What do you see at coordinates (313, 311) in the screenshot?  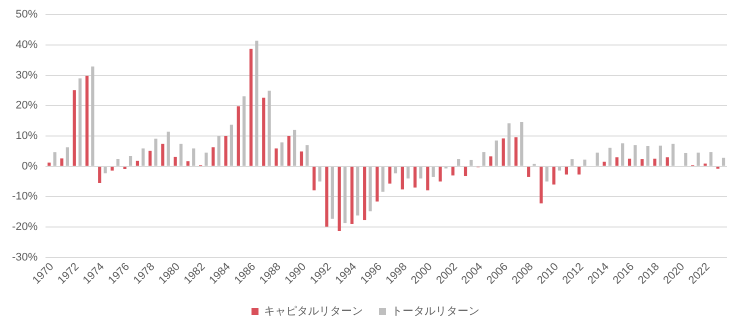 I see `legend-label: キャピタルリターン` at bounding box center [313, 311].